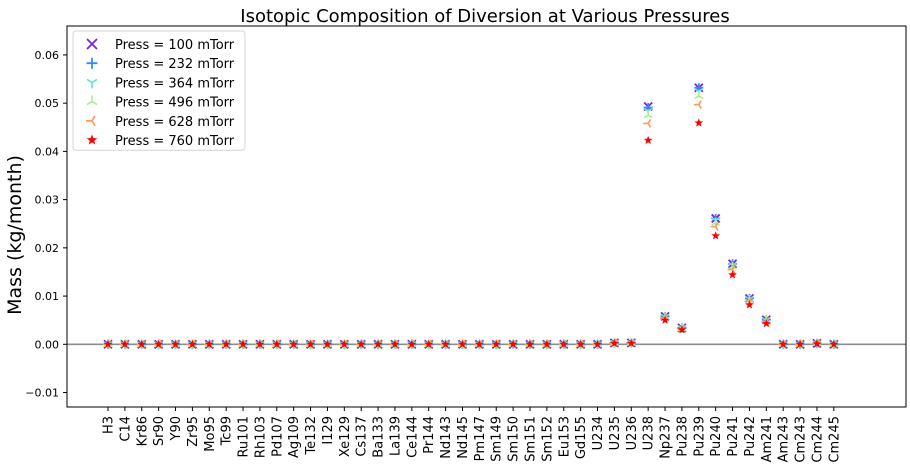  What do you see at coordinates (463, 437) in the screenshot?
I see `x-tick-label: Nd145` at bounding box center [463, 437].